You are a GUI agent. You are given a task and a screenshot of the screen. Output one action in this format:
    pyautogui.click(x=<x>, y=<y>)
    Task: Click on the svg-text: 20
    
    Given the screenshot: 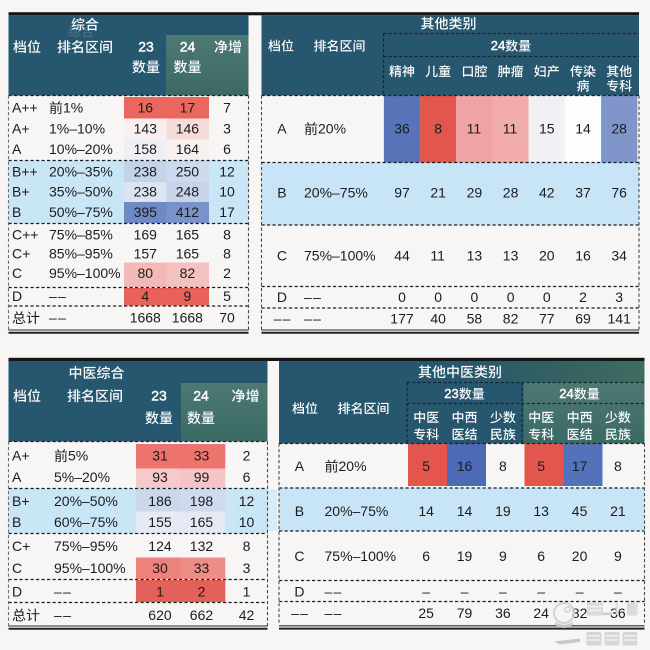 What is the action you would take?
    pyautogui.click(x=547, y=255)
    